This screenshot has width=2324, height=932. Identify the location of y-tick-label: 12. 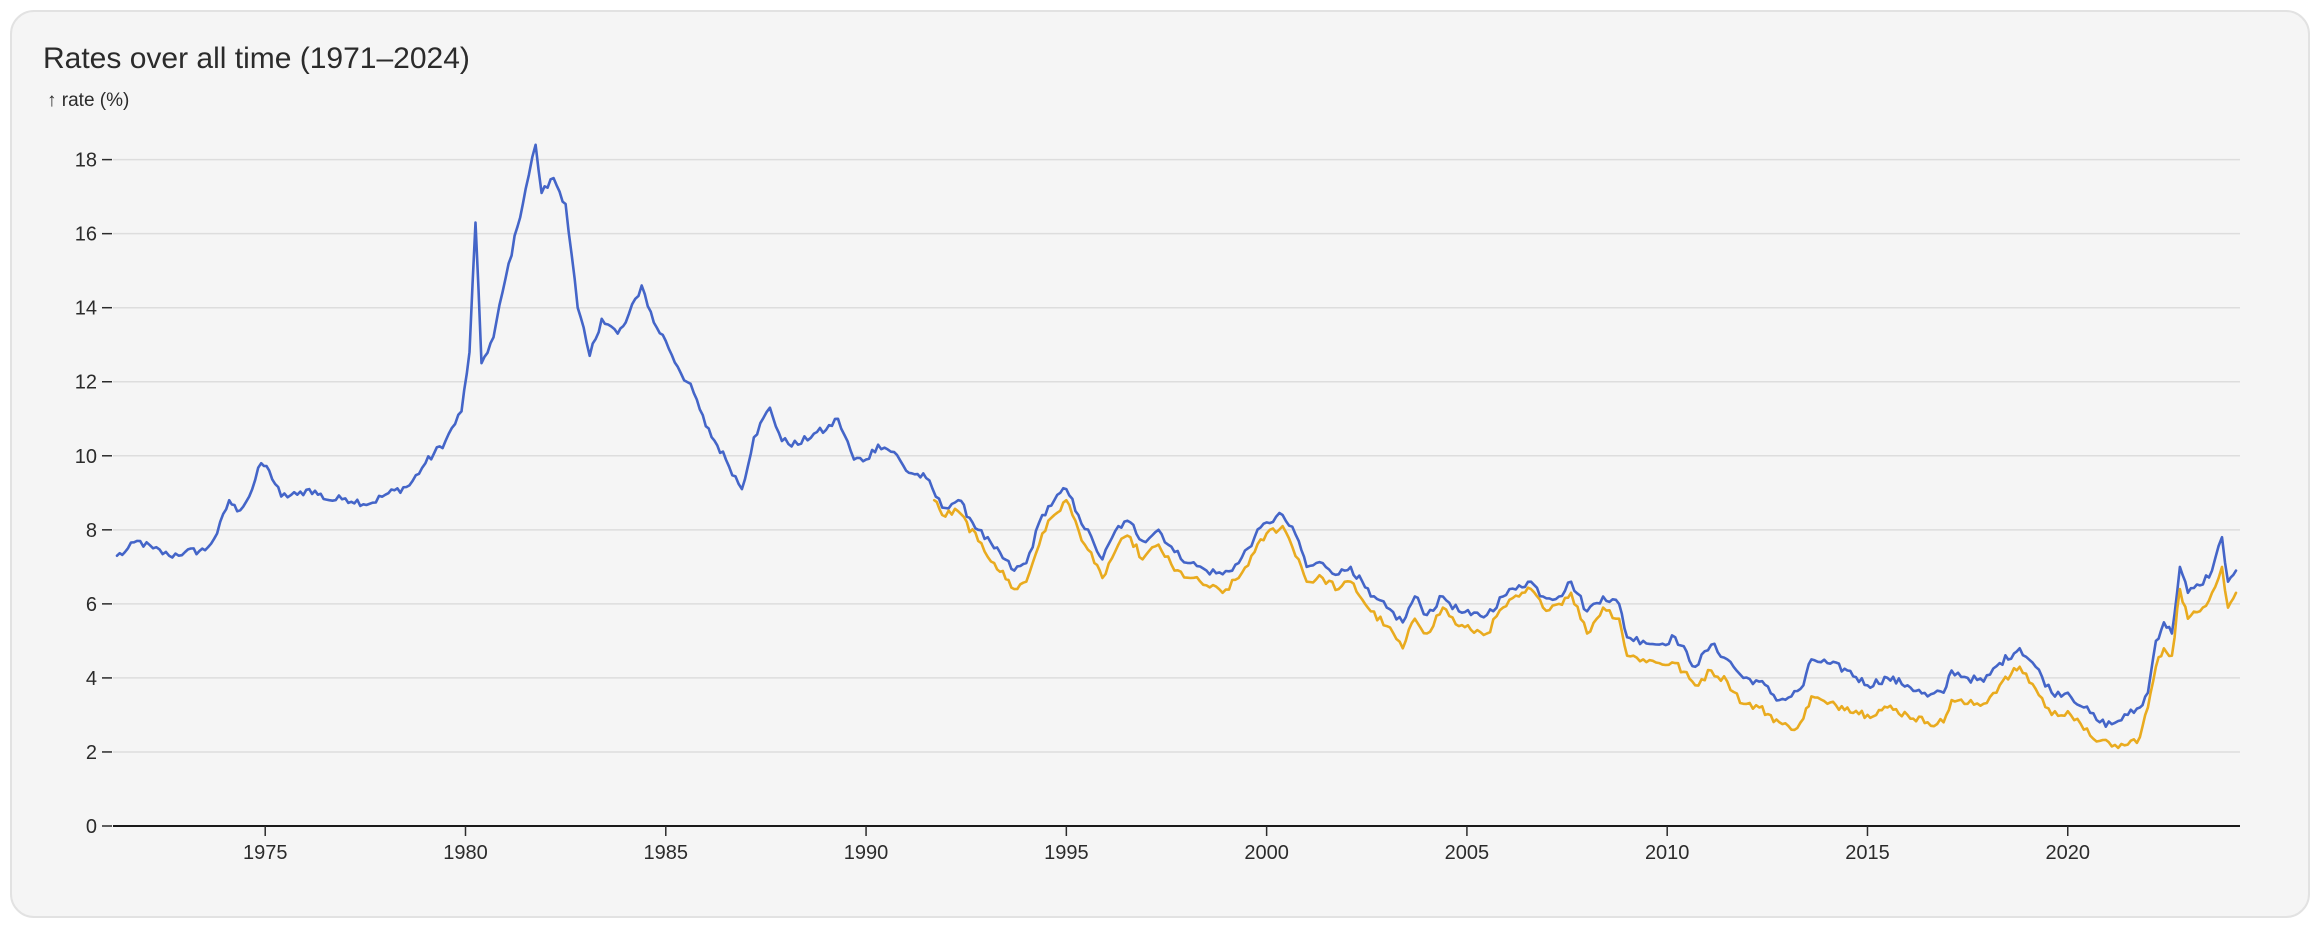
(86, 383).